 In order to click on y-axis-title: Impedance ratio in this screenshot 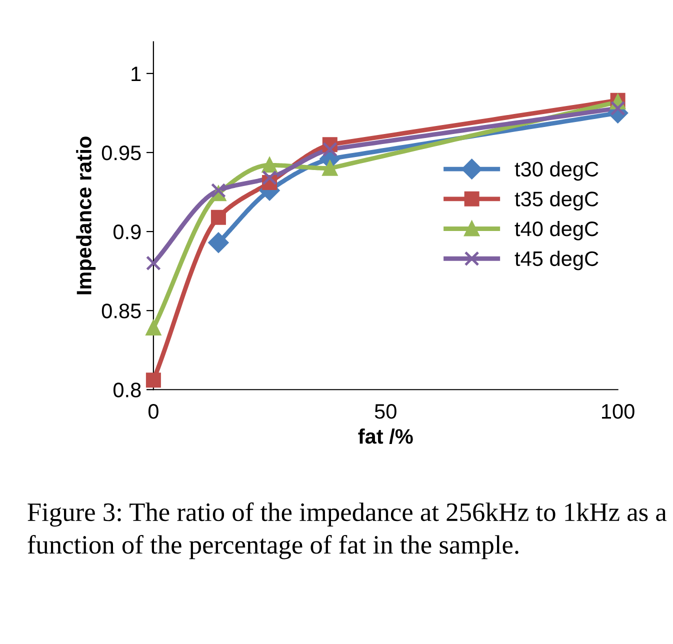, I will do `click(86, 215)`.